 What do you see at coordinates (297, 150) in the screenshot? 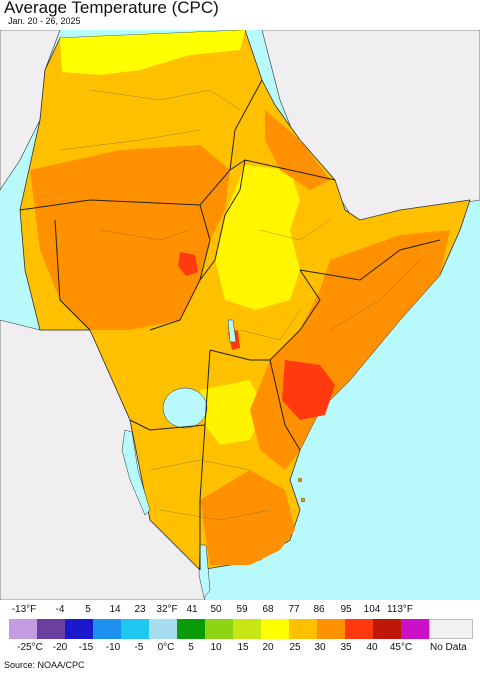
I see `orange-eritrea` at bounding box center [297, 150].